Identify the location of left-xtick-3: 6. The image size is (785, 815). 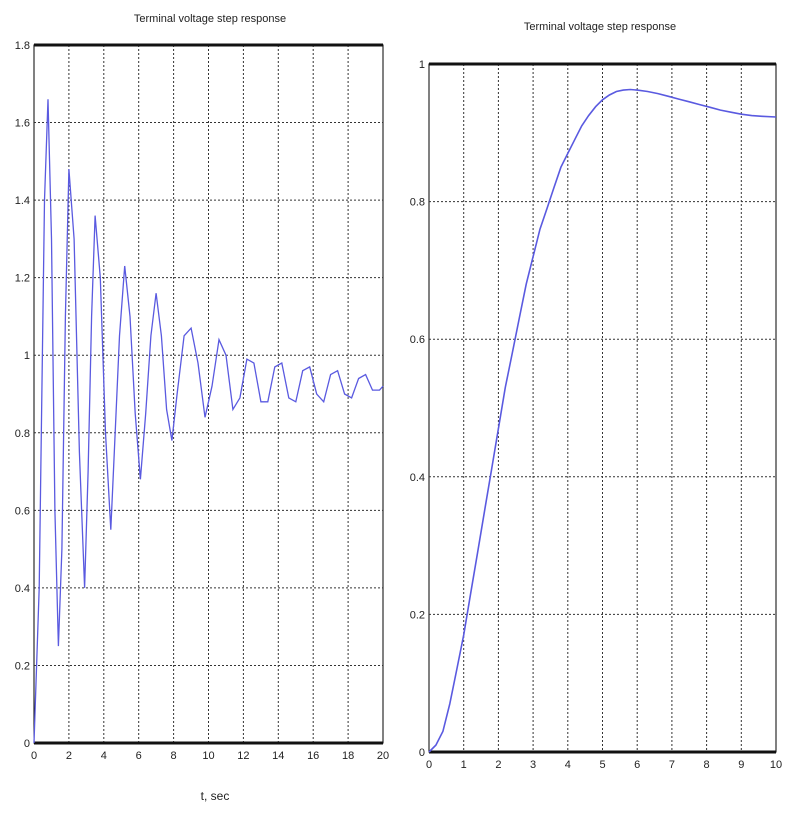
(139, 756).